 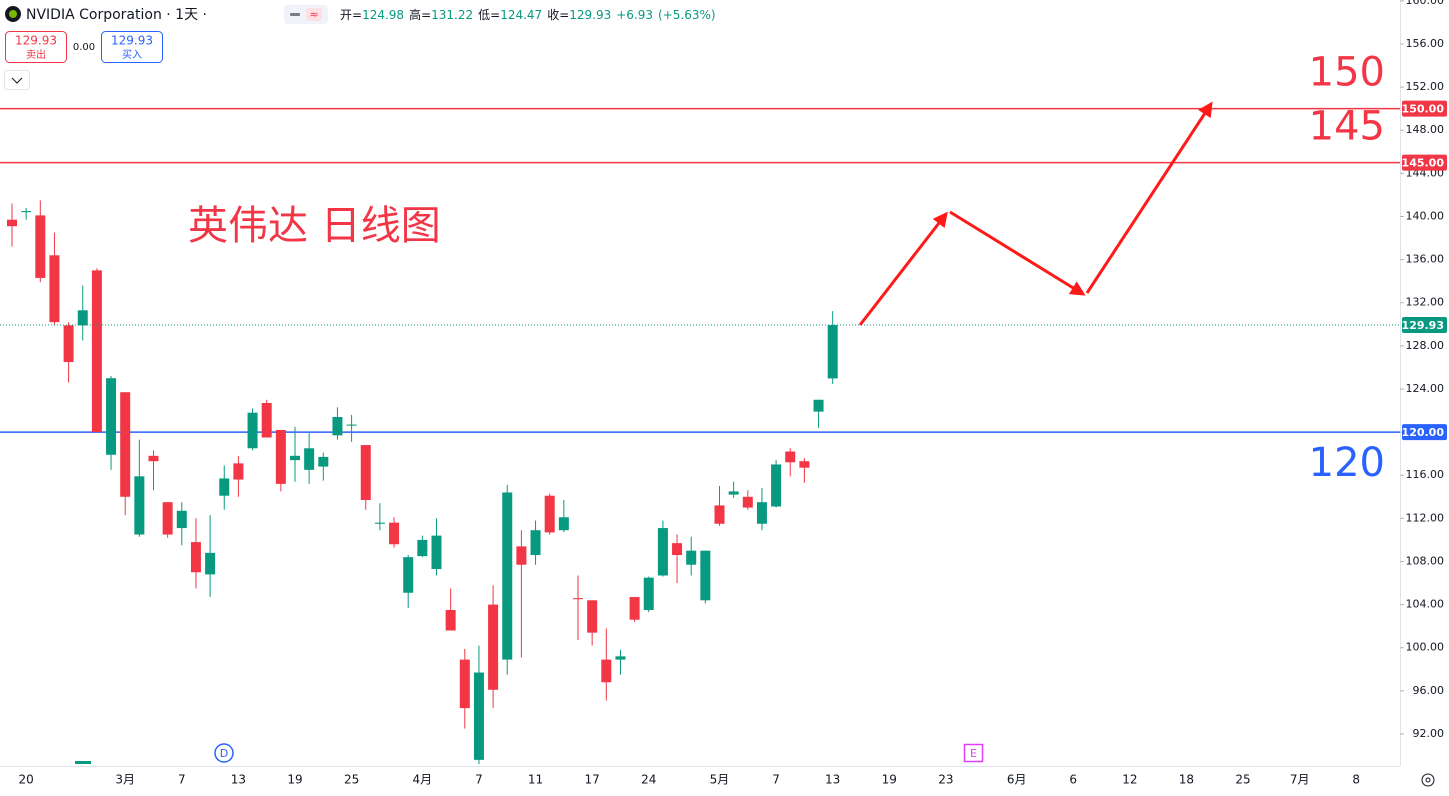 I want to click on low-value: 124.47, so click(x=521, y=15).